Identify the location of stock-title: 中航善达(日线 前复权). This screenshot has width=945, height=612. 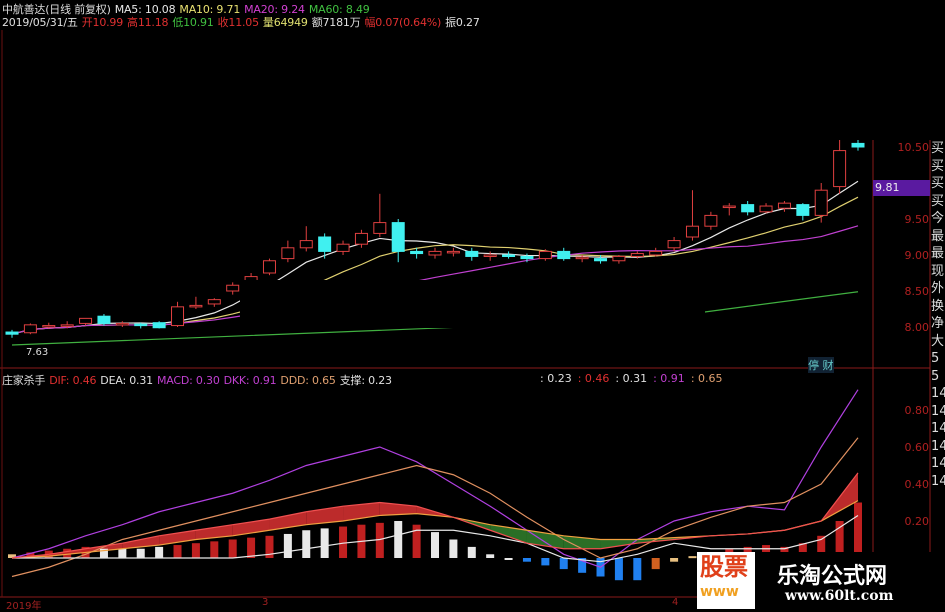
(56, 9).